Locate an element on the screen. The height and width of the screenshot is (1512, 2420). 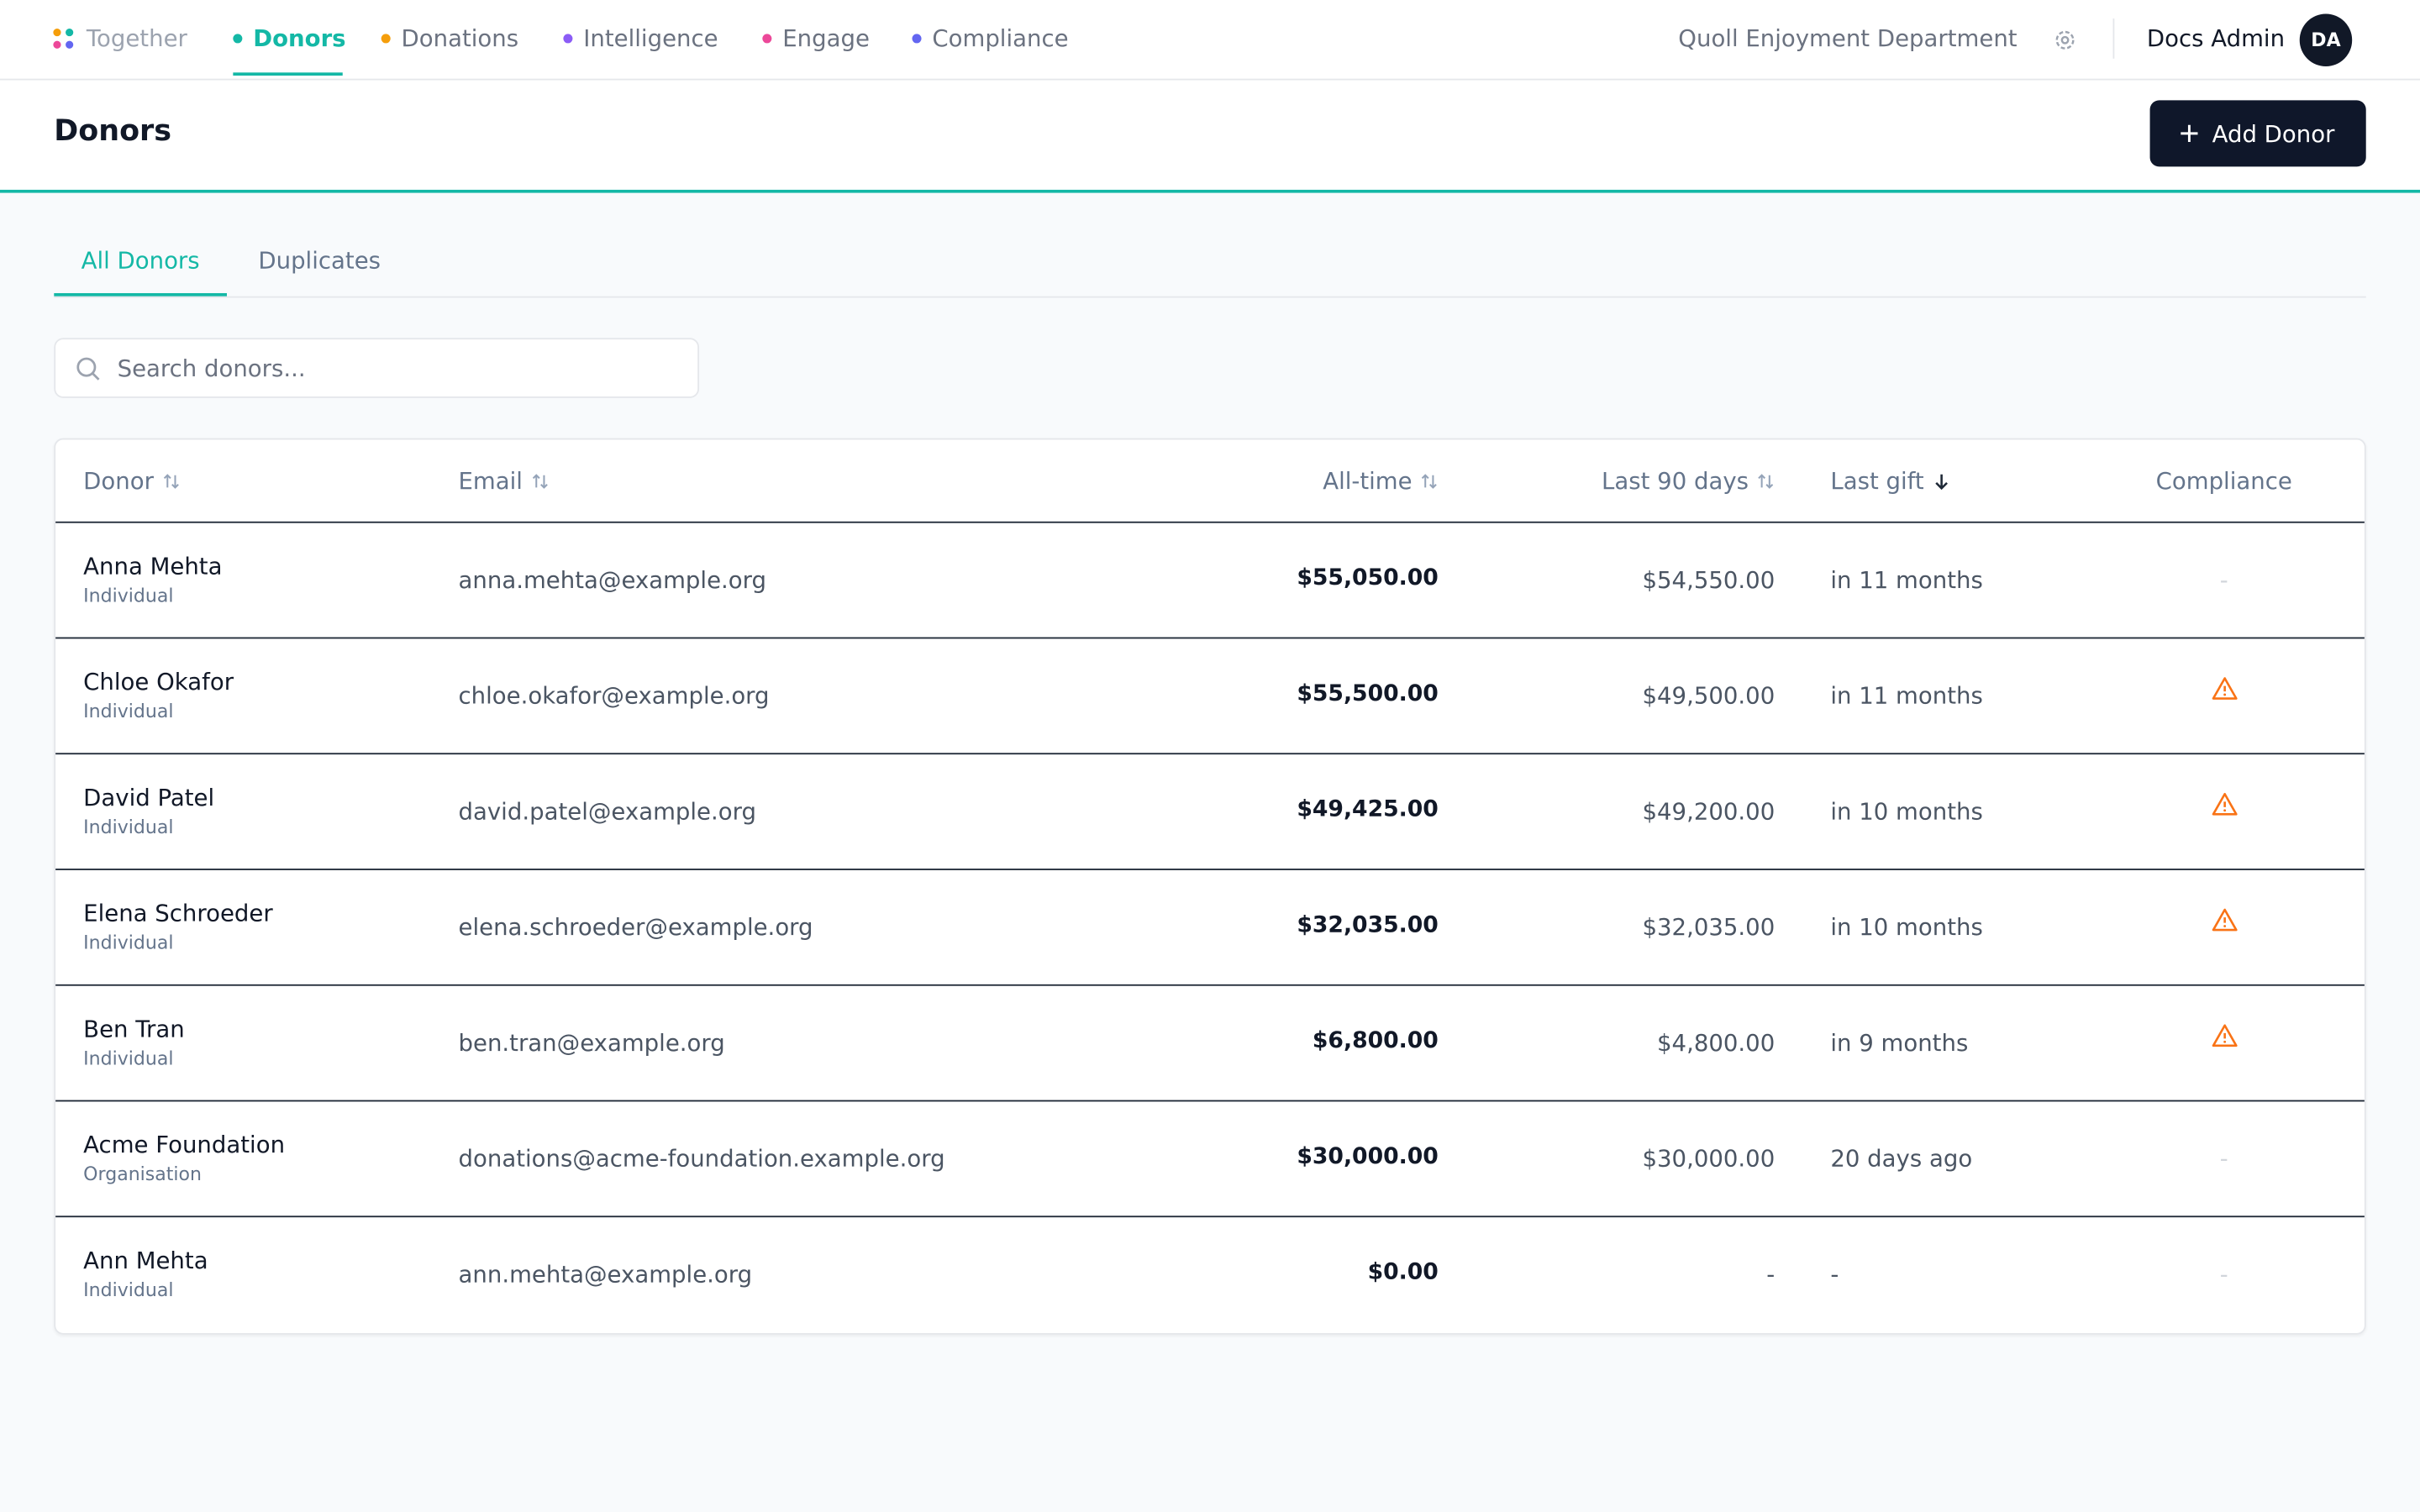
divider is located at coordinates (2113, 38).